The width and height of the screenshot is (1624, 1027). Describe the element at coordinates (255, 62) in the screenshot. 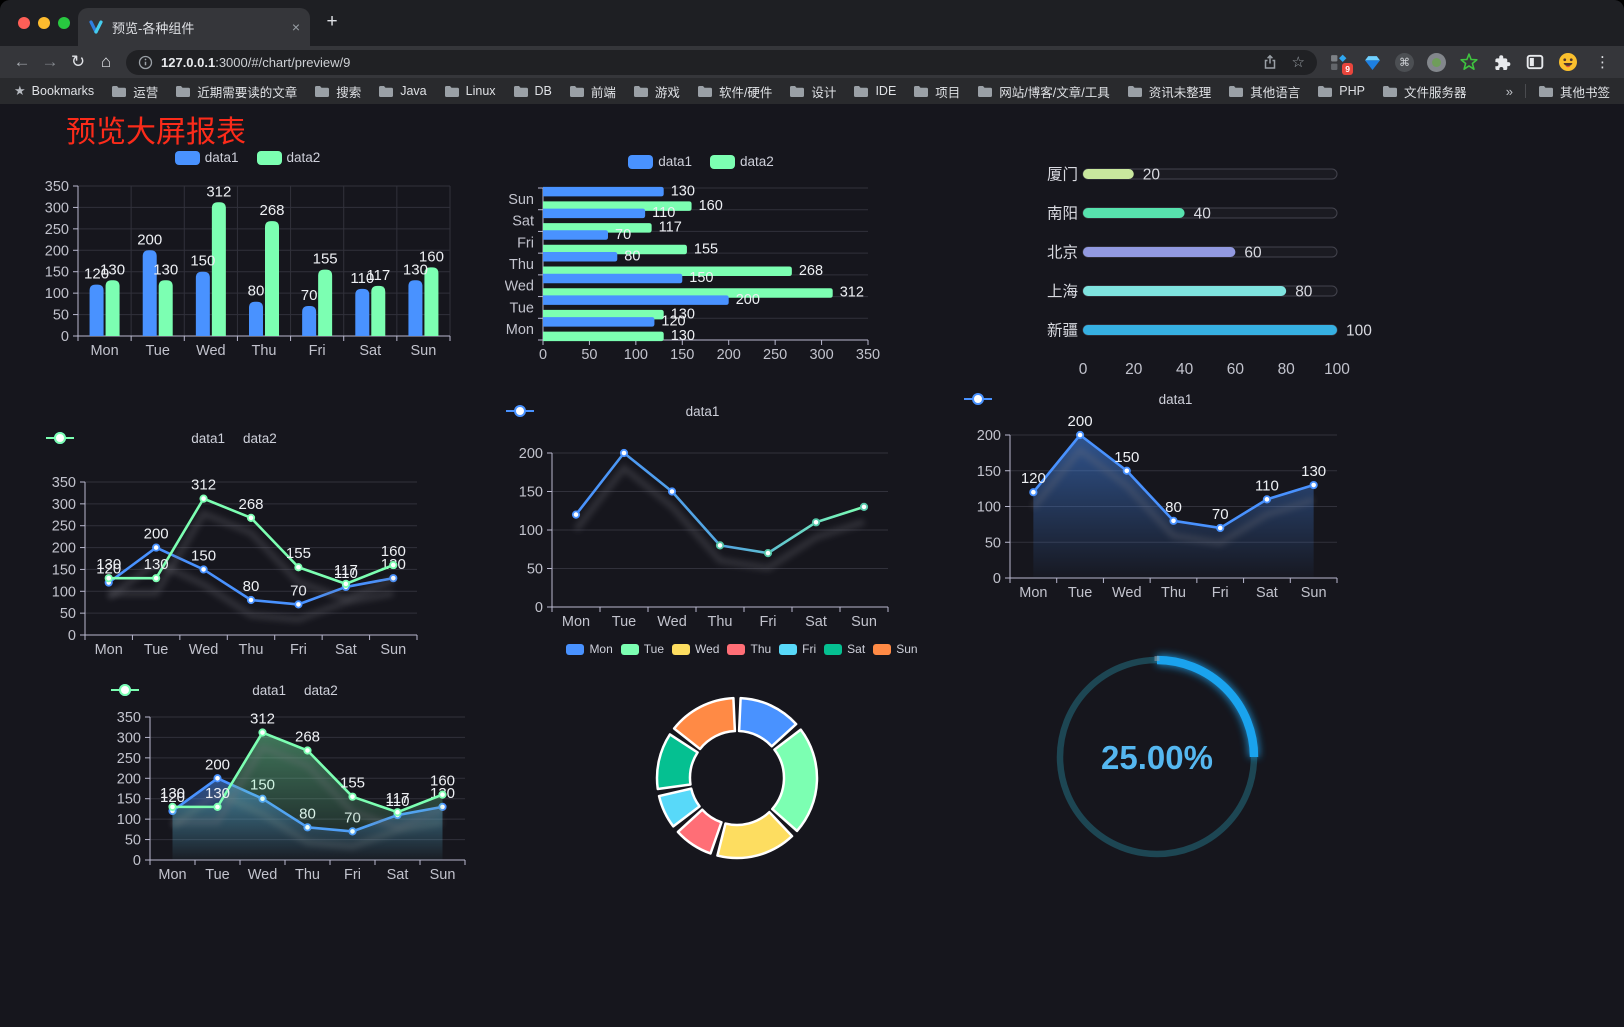

I see `url-text: 127.0.0.1:3000/#/chart/preview/9` at that location.